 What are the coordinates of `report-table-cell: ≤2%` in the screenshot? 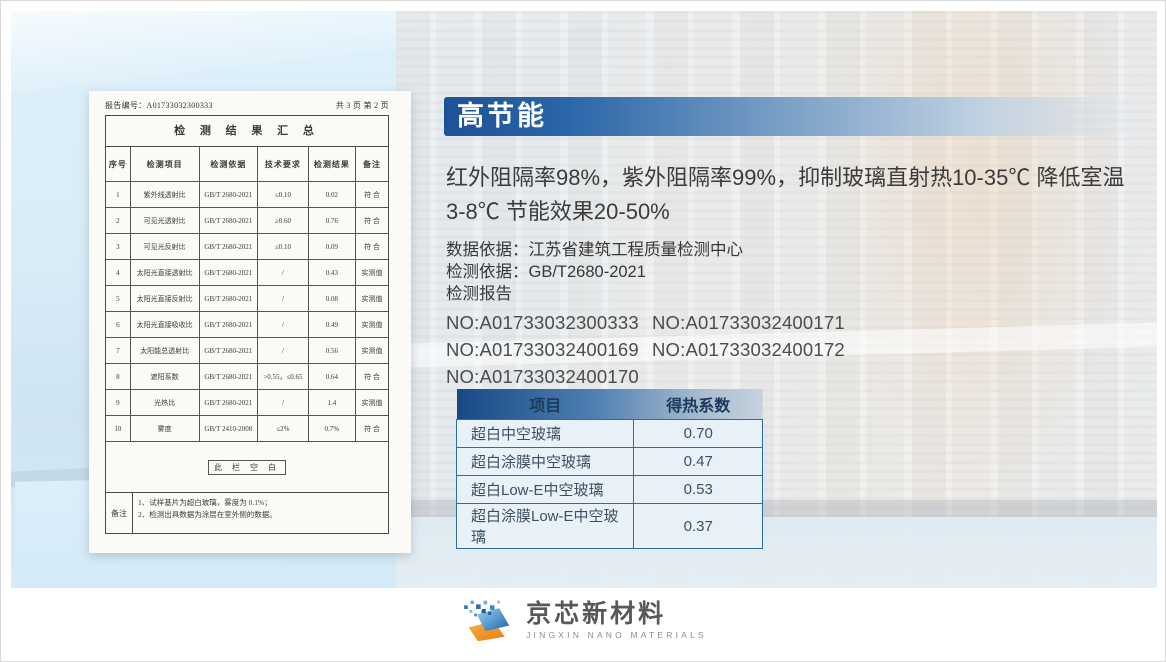 It's located at (283, 428).